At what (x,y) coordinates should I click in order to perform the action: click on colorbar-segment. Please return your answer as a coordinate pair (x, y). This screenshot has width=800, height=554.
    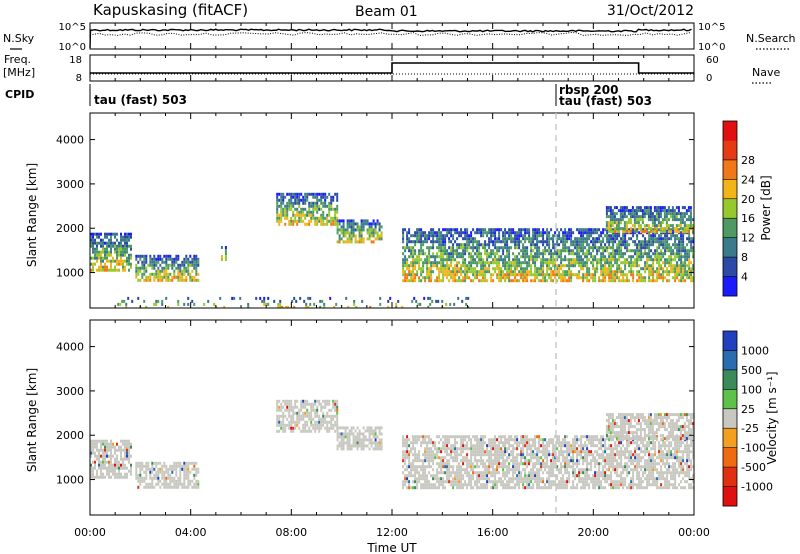
    Looking at the image, I should click on (730, 247).